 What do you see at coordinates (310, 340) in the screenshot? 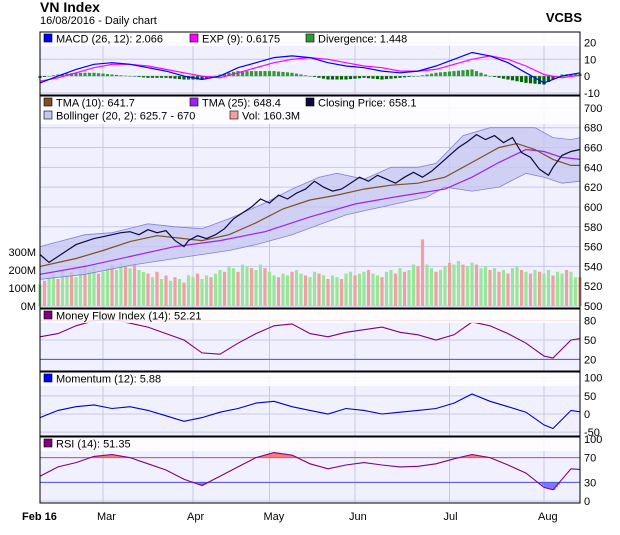
I see `panel-frame` at bounding box center [310, 340].